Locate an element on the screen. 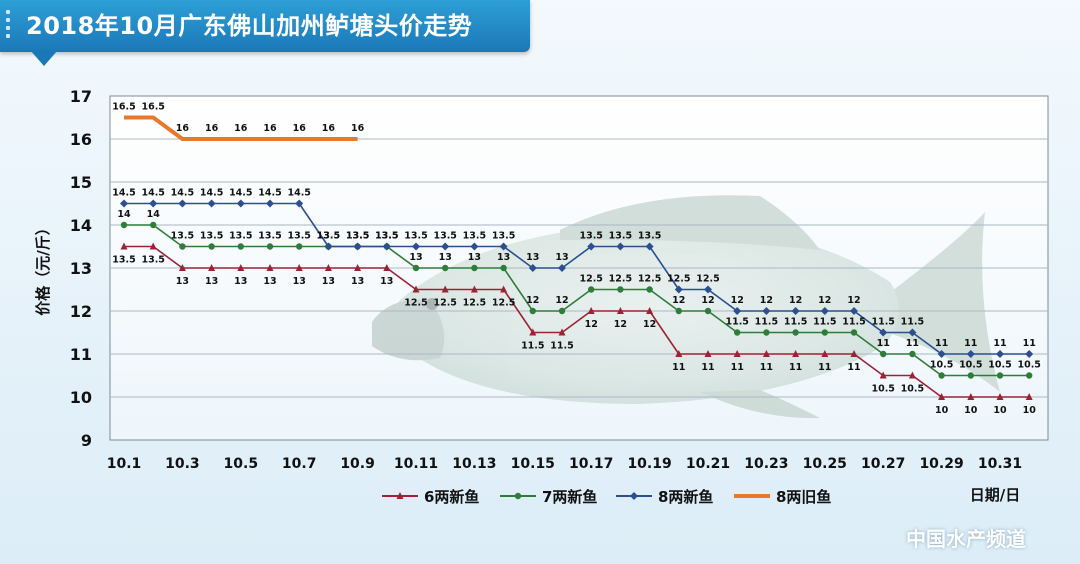  data-label: 10 is located at coordinates (971, 410).